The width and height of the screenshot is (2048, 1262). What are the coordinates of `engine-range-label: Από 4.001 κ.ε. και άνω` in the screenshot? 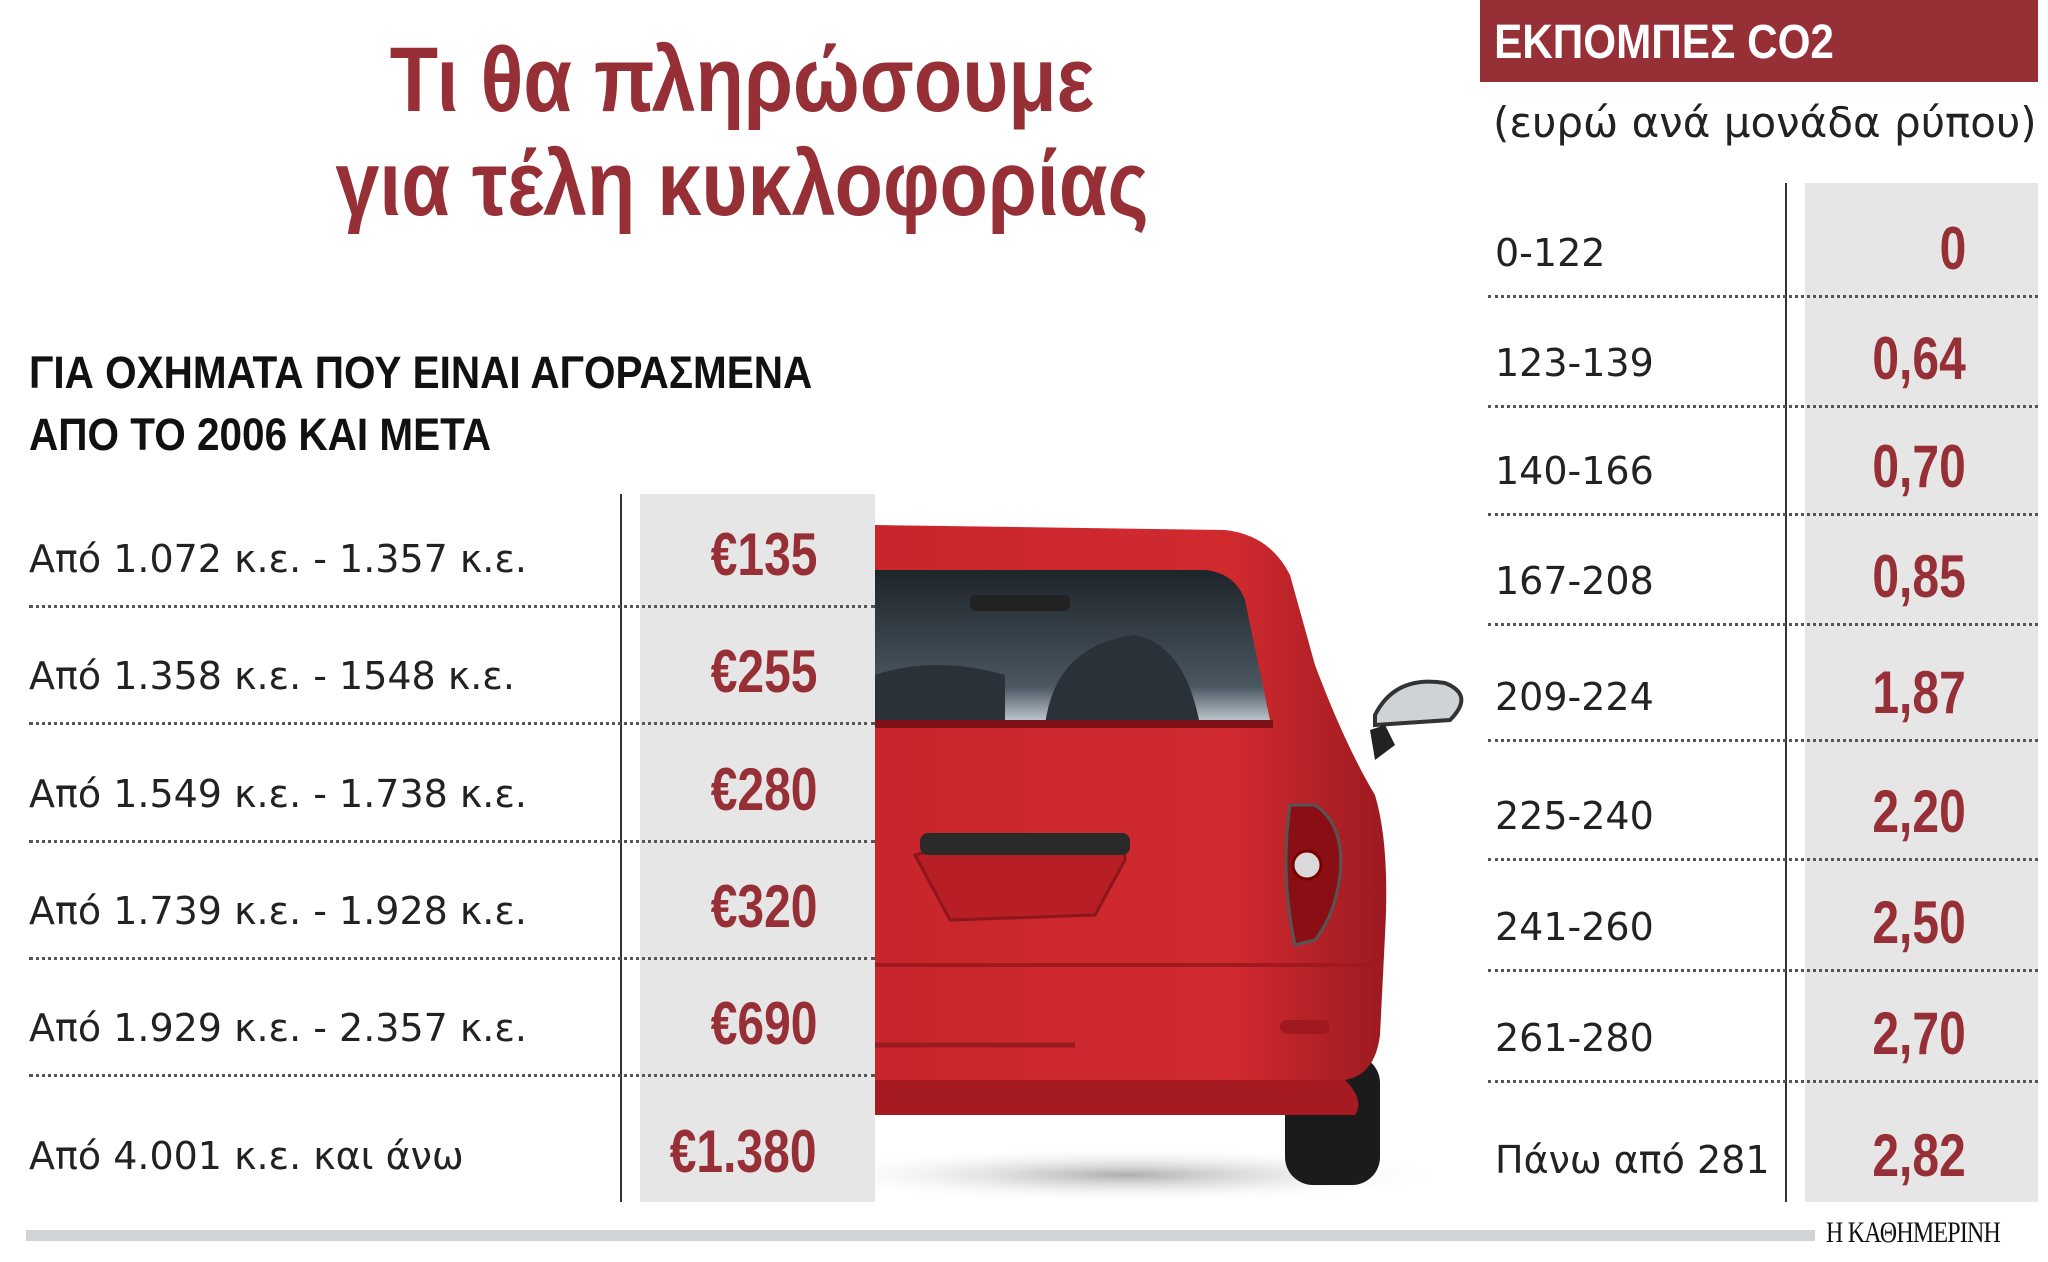 It's located at (246, 1156).